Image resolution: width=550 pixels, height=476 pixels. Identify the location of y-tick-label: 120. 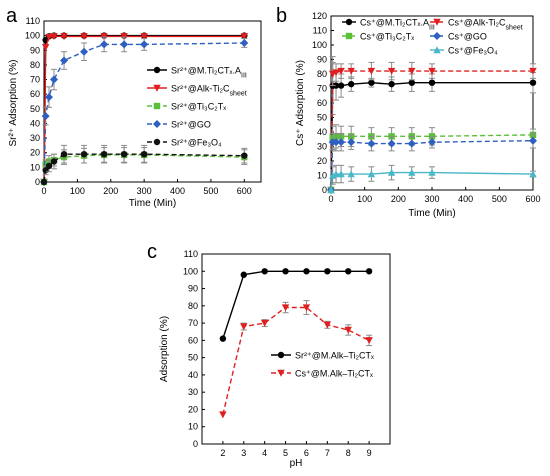
(319, 16).